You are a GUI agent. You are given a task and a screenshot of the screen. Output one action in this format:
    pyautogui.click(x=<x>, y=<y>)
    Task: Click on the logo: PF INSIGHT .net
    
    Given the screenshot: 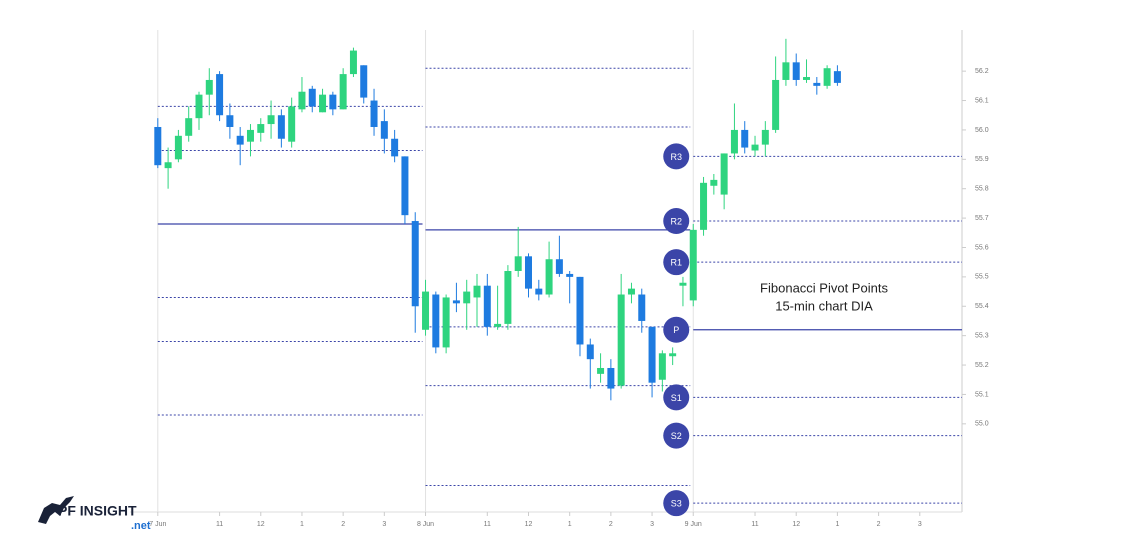 What is the action you would take?
    pyautogui.click(x=94, y=514)
    